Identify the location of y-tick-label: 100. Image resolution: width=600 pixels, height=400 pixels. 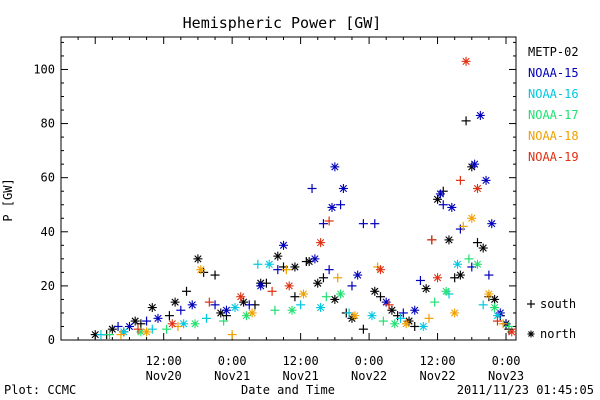
(44, 69).